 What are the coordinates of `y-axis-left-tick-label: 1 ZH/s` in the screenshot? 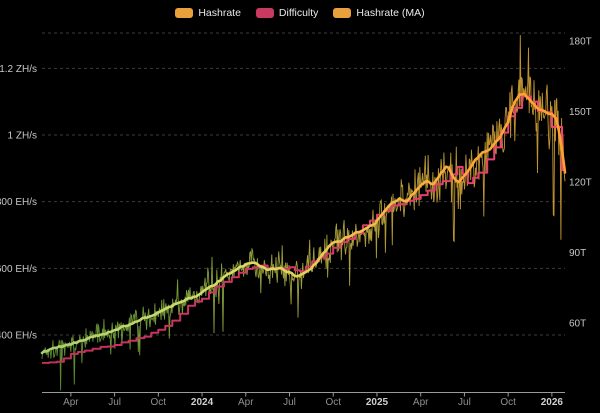 It's located at (22, 136).